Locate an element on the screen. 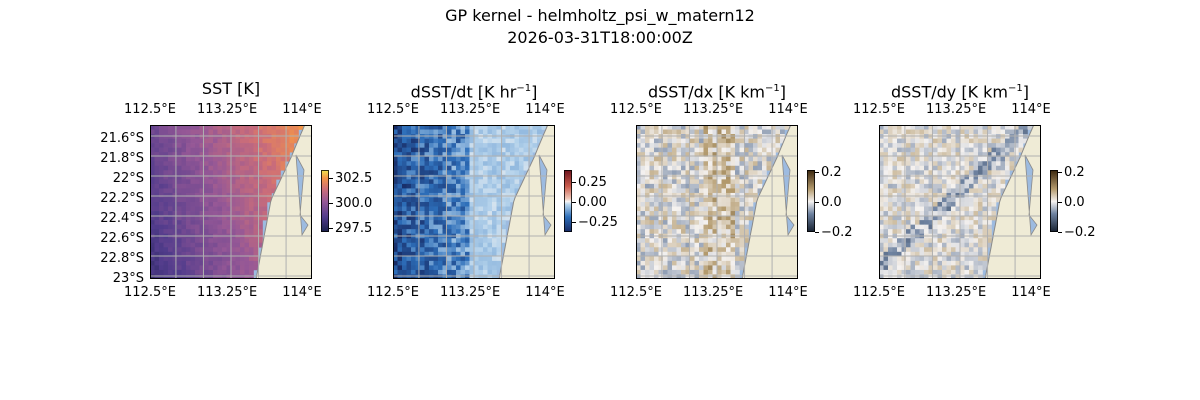 This screenshot has width=1200, height=400. lon-tick-label: 113.25°E is located at coordinates (470, 109).